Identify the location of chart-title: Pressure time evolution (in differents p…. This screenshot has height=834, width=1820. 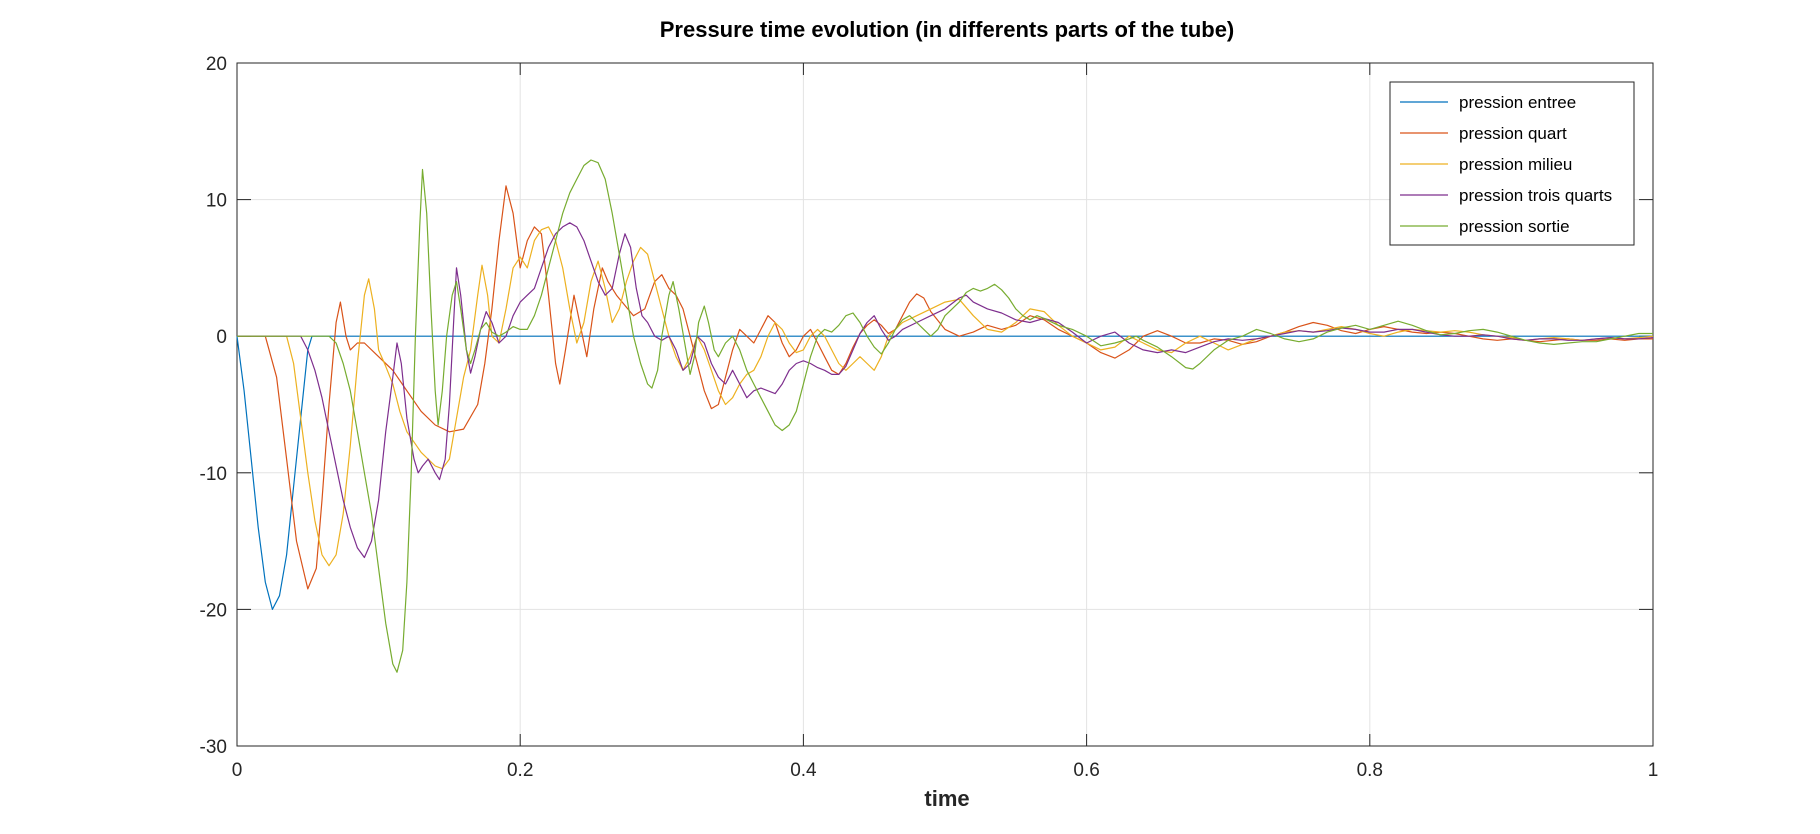
(947, 29).